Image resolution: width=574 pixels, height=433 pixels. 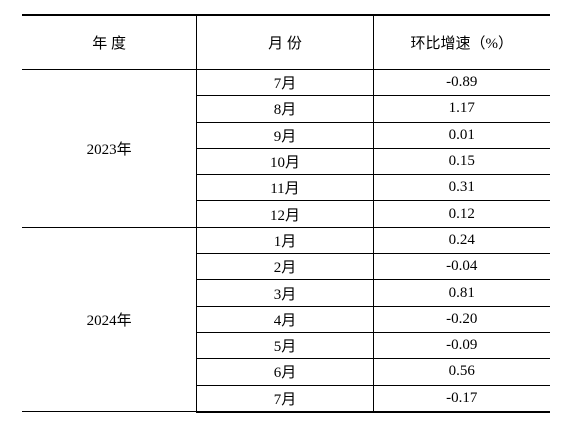 I want to click on month-cell: 8月, so click(x=285, y=109).